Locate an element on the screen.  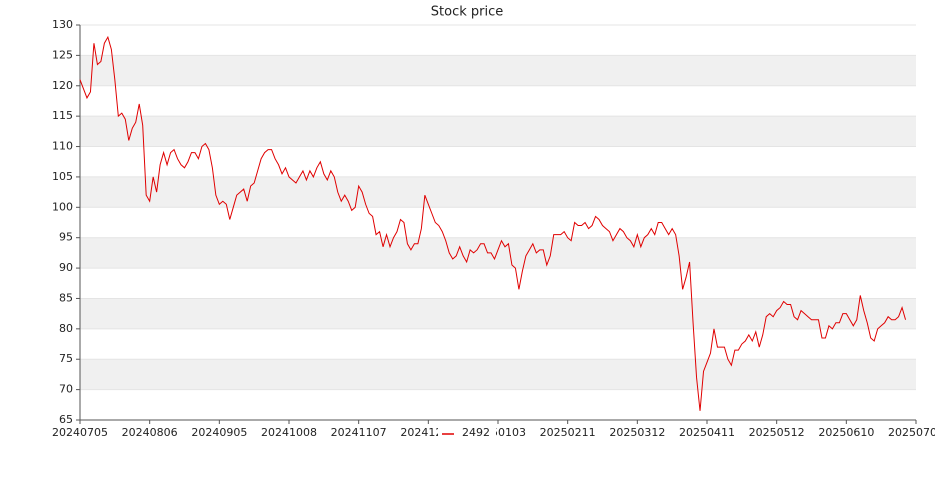
x-tick-label: 20240705 is located at coordinates (80, 432).